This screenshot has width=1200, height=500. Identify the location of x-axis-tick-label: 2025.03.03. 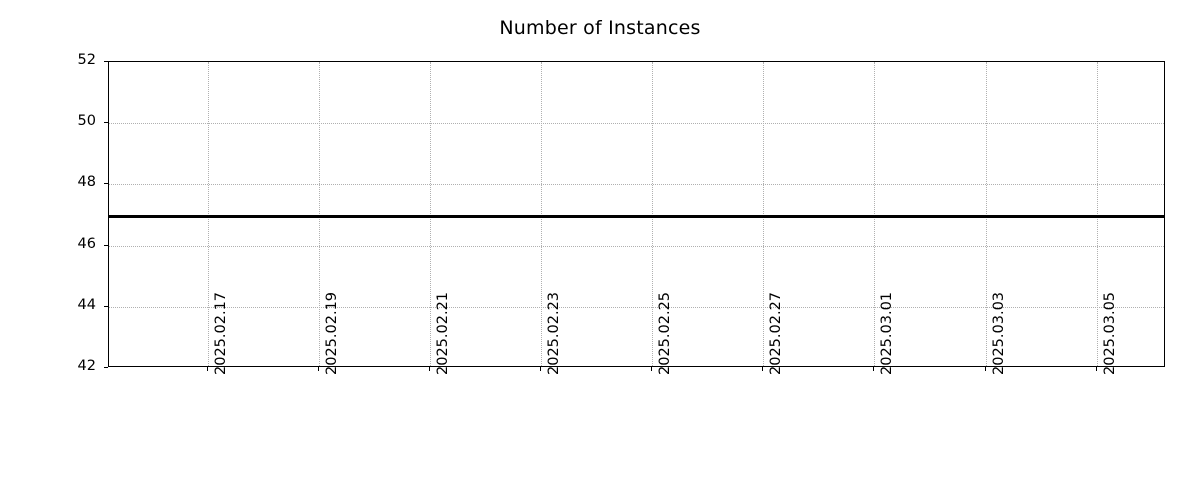
(998, 333).